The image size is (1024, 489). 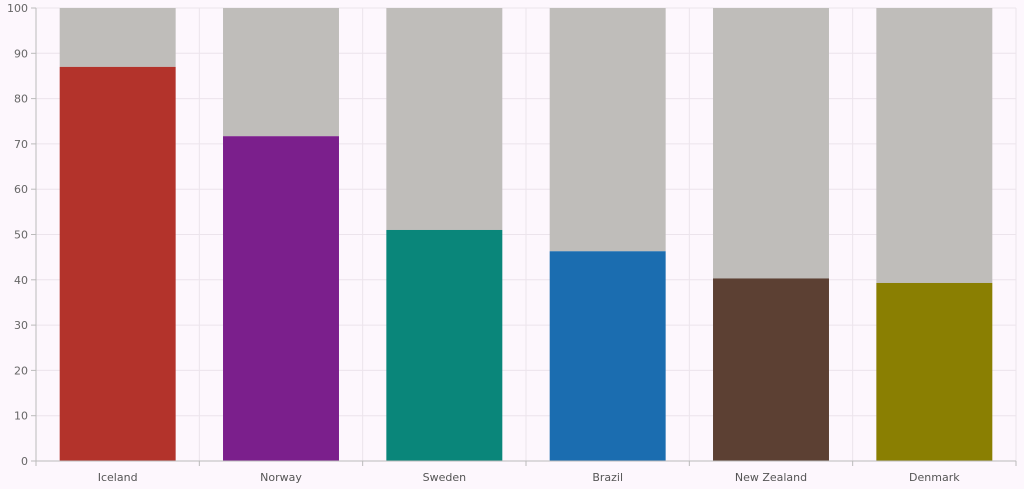 What do you see at coordinates (607, 477) in the screenshot?
I see `x-category-label: Brazil` at bounding box center [607, 477].